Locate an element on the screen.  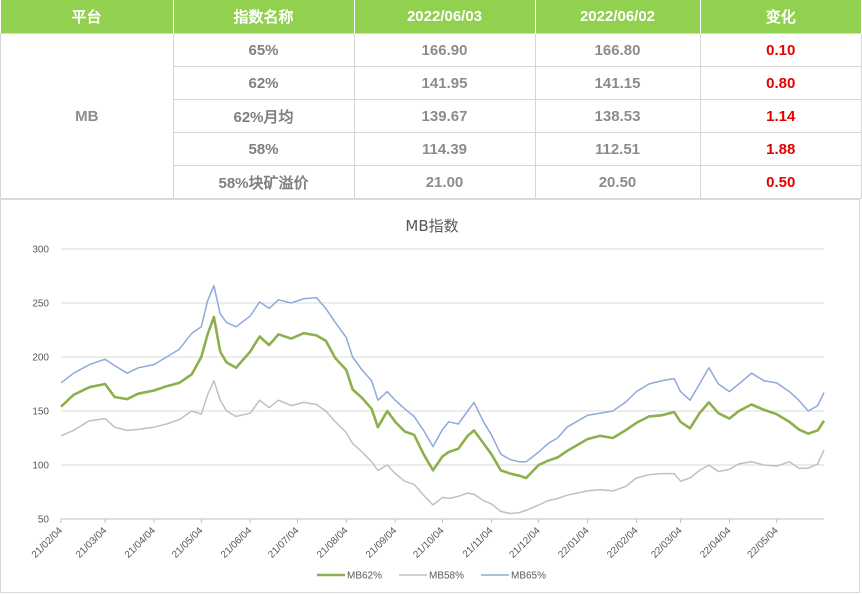
x-tick-label: 21/12/04 is located at coordinates (525, 543).